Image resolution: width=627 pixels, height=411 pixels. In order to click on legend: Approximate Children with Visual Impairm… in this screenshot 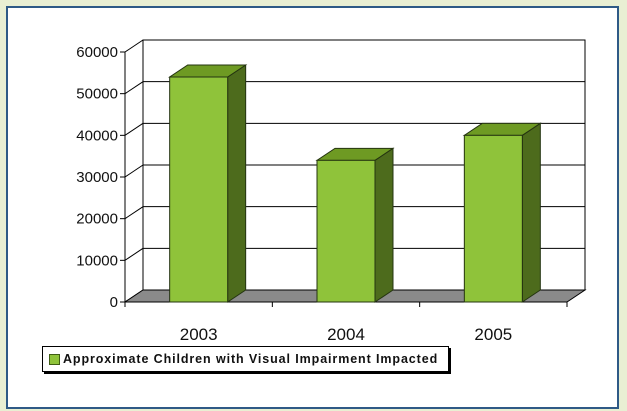, I will do `click(246, 359)`.